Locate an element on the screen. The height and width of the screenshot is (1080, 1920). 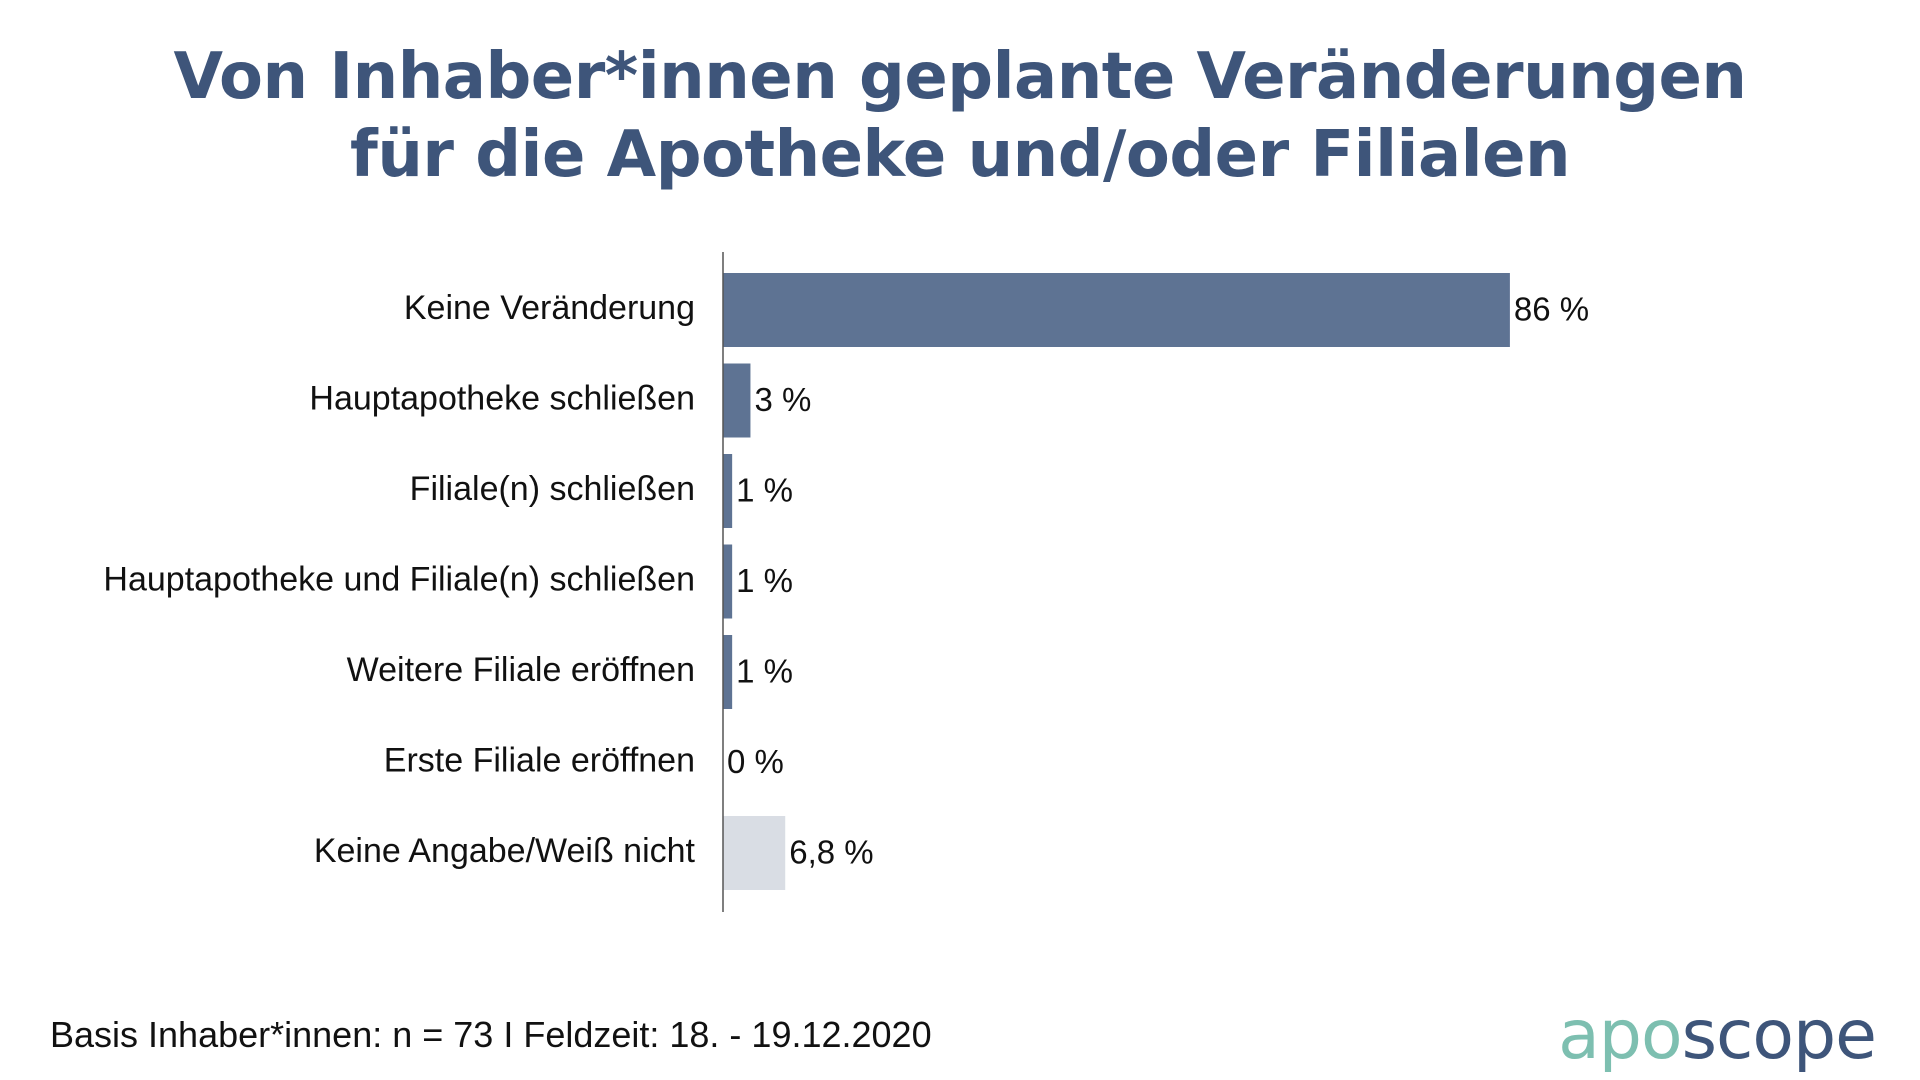
logo-part-apo: apo is located at coordinates (1620, 1035).